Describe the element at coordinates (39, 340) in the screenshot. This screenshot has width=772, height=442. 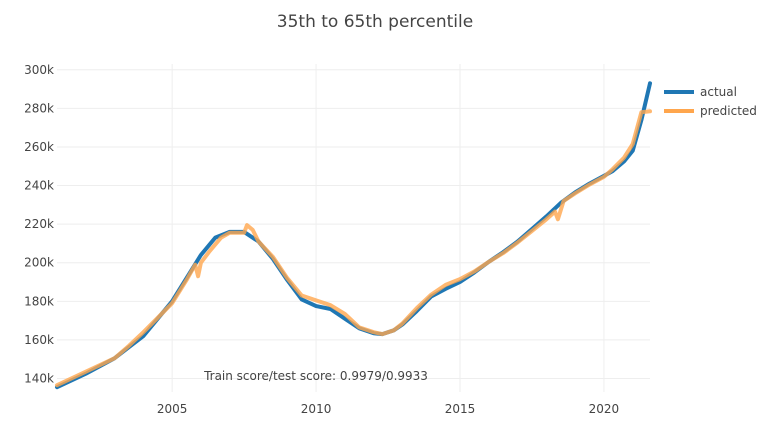
I see `y-tick-label: 160k` at that location.